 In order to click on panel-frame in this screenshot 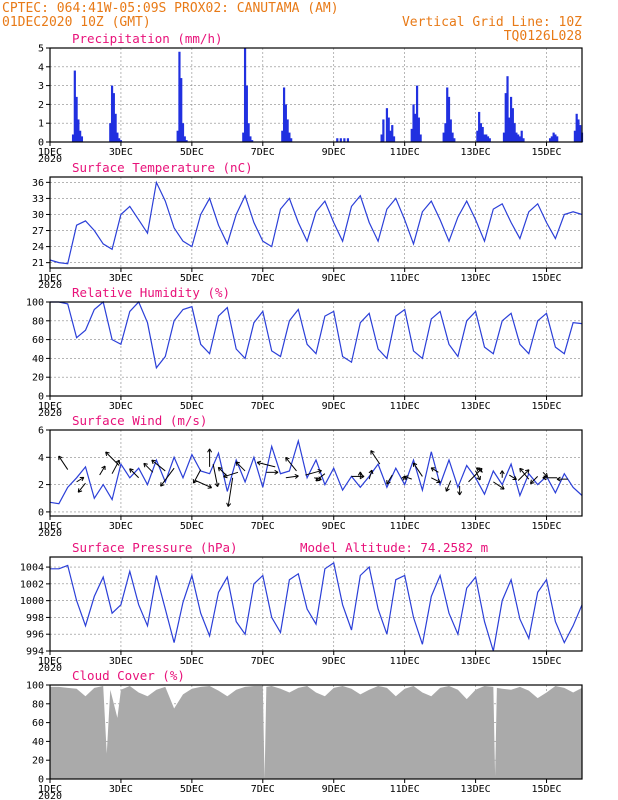, I will do `click(316, 604)`.